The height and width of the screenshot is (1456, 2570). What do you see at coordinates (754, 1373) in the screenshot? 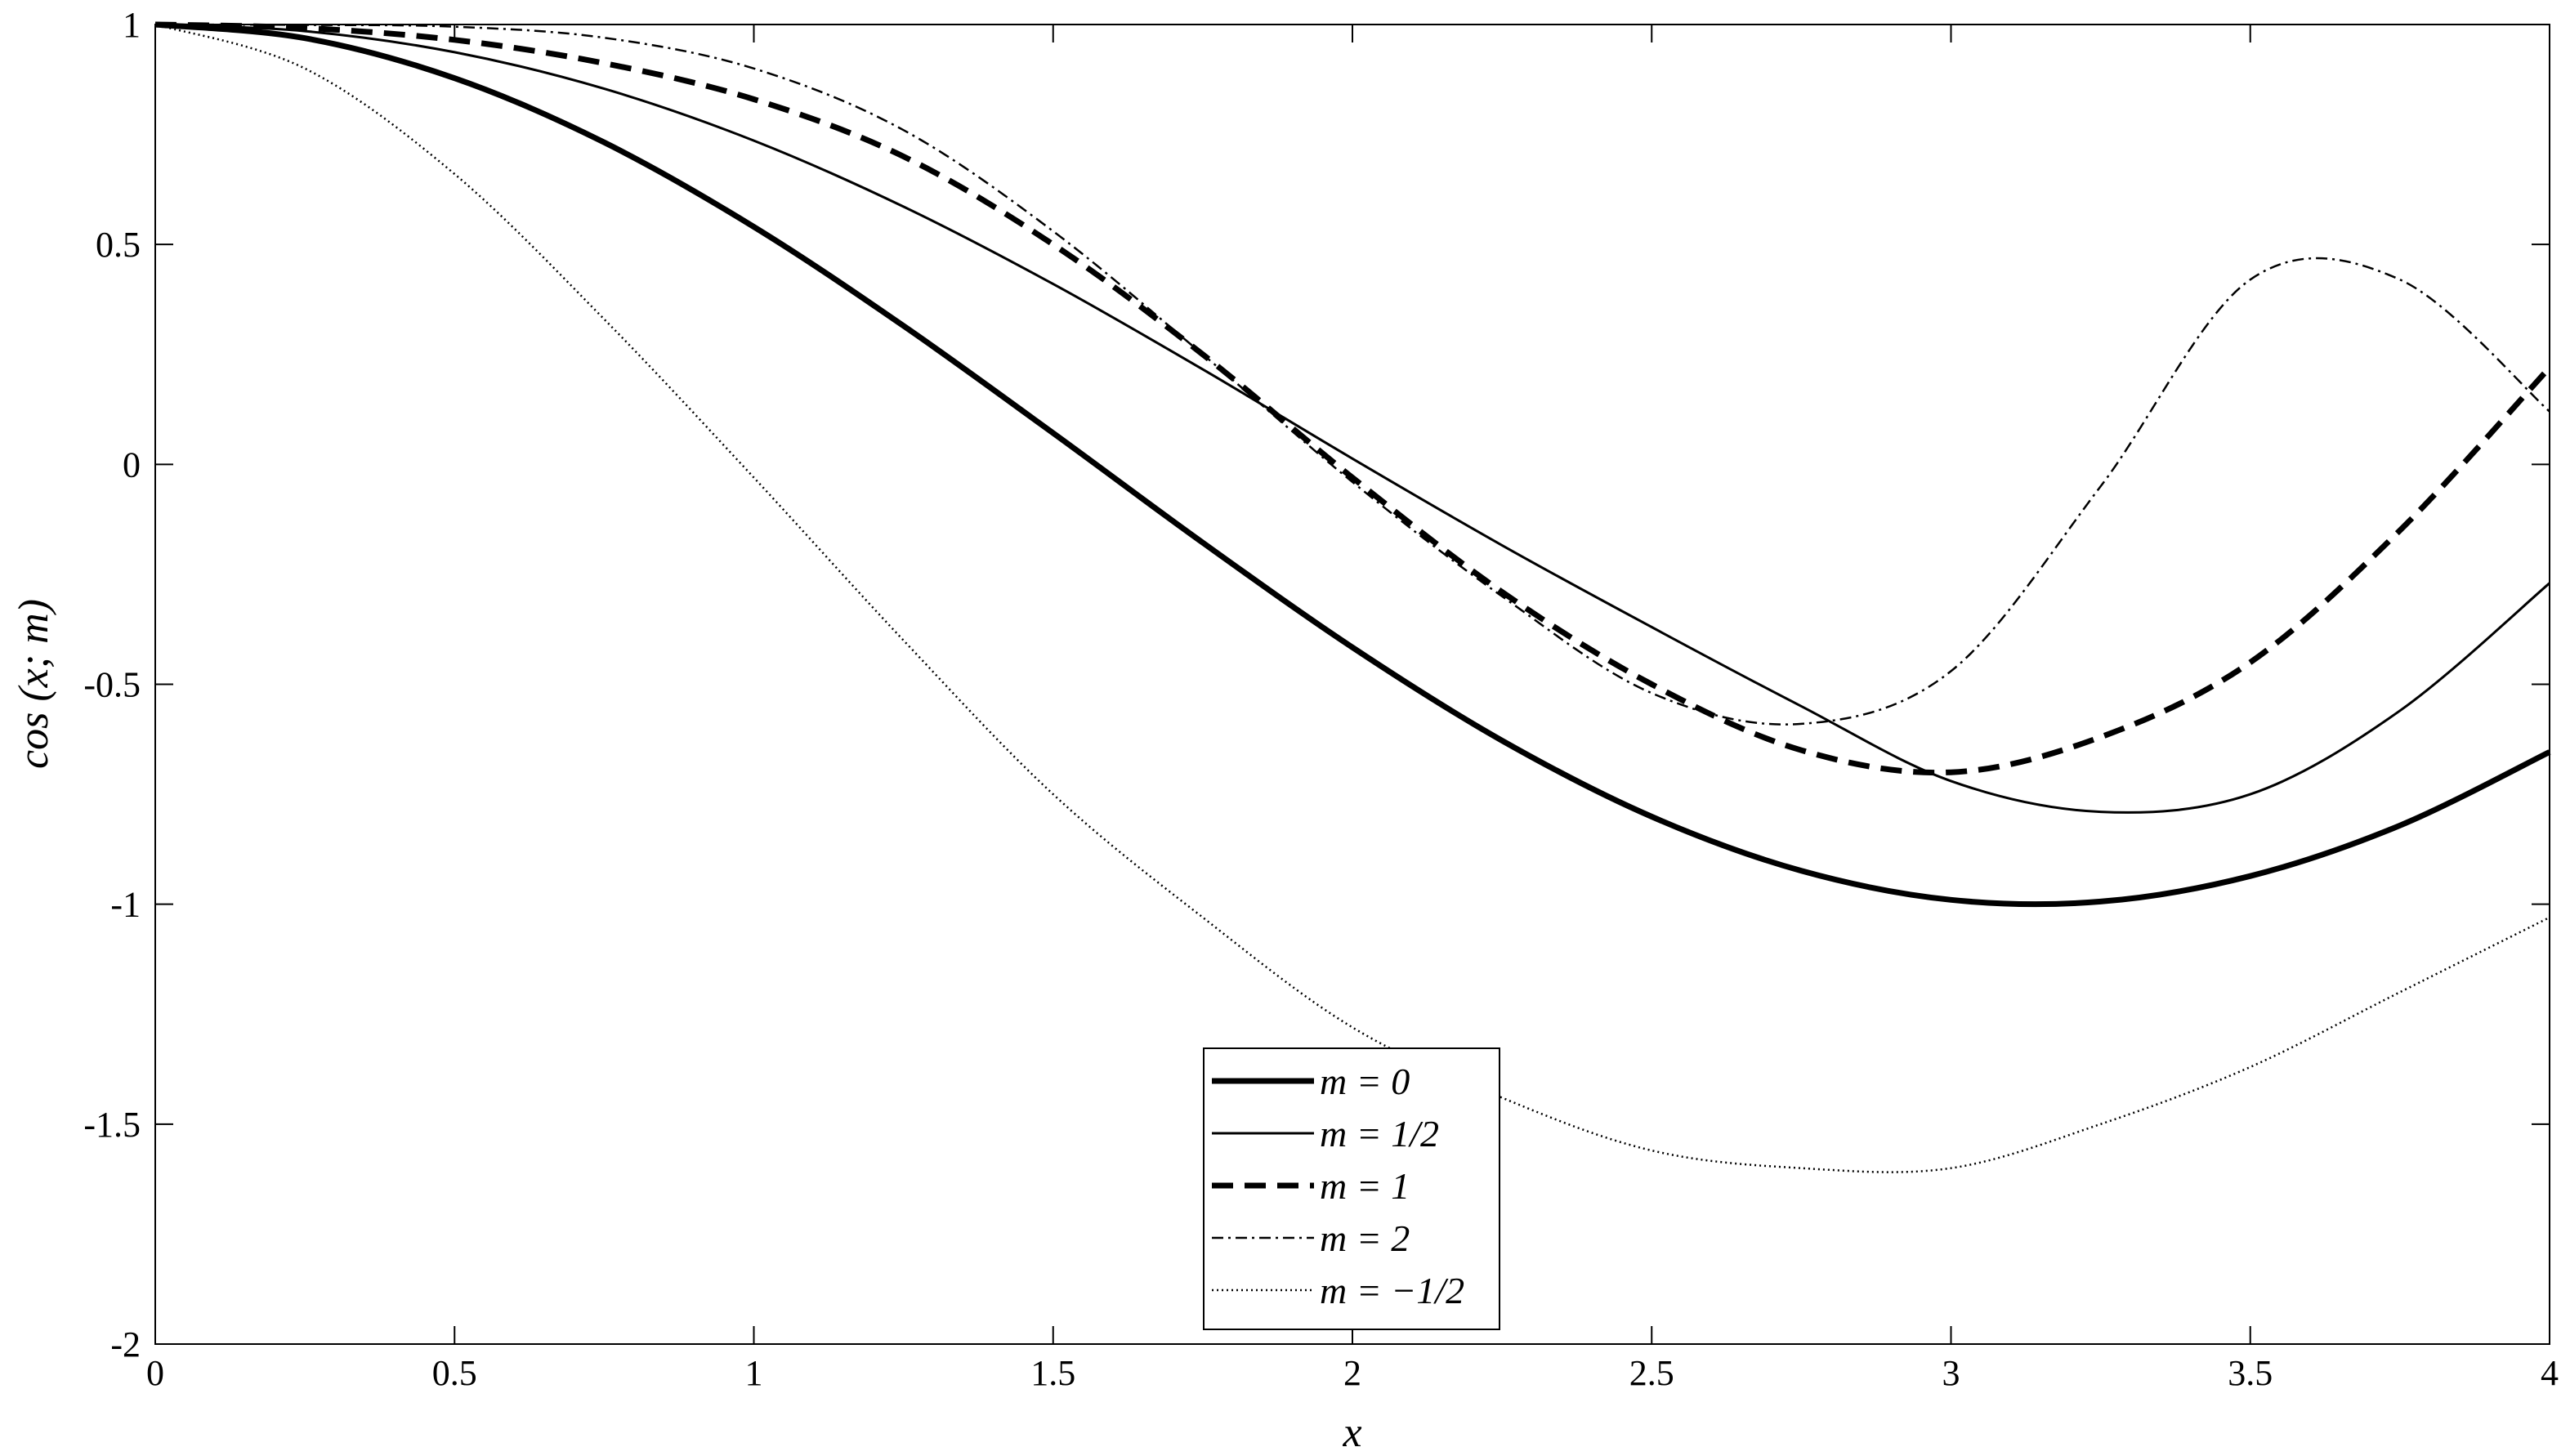
I see `x-tick-label: 1` at bounding box center [754, 1373].